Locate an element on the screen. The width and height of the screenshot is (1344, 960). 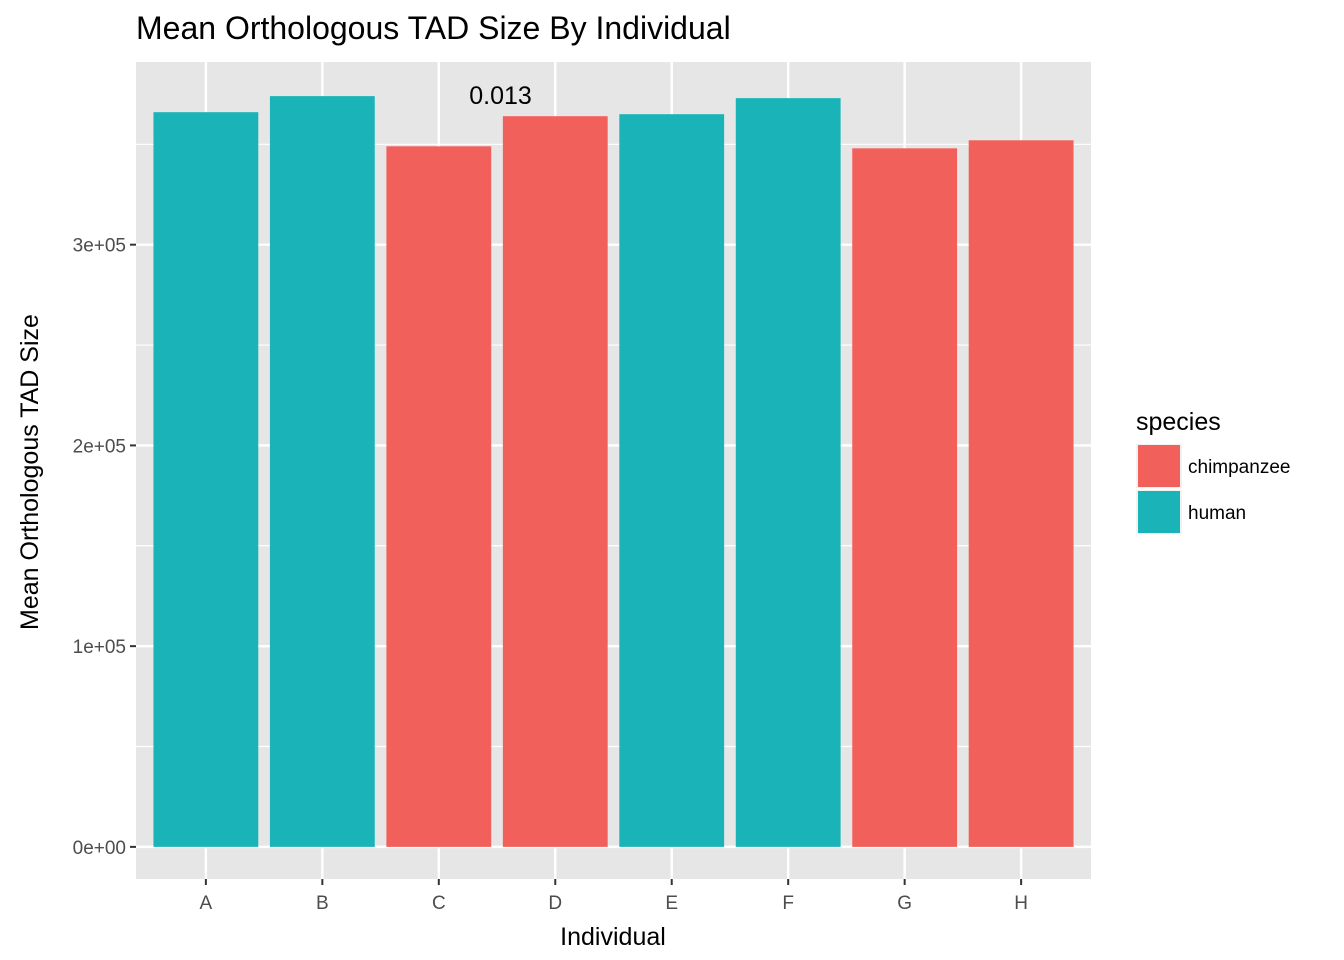
bar-c is located at coordinates (439, 496).